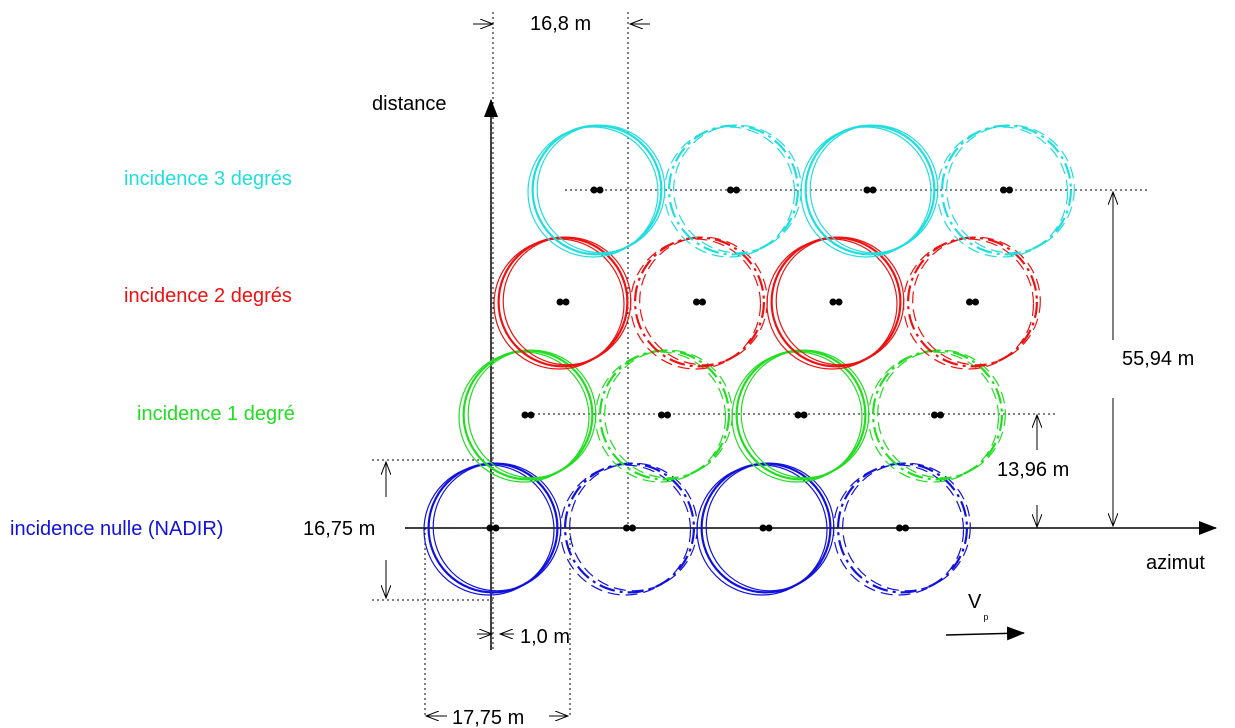 This screenshot has height=728, width=1235. I want to click on footprint-width-label: 17,75 m, so click(488, 717).